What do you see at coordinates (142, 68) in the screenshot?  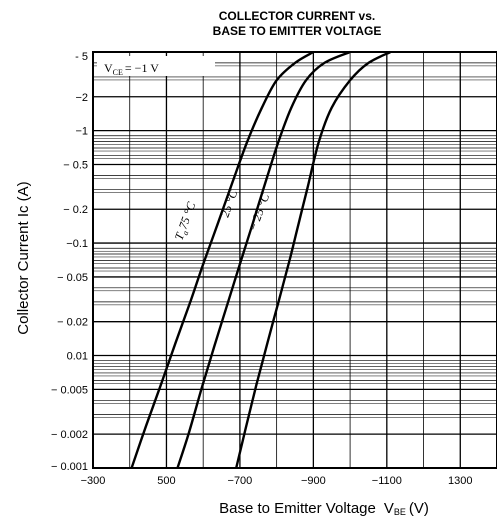 I see `condition-value: = −1 V` at bounding box center [142, 68].